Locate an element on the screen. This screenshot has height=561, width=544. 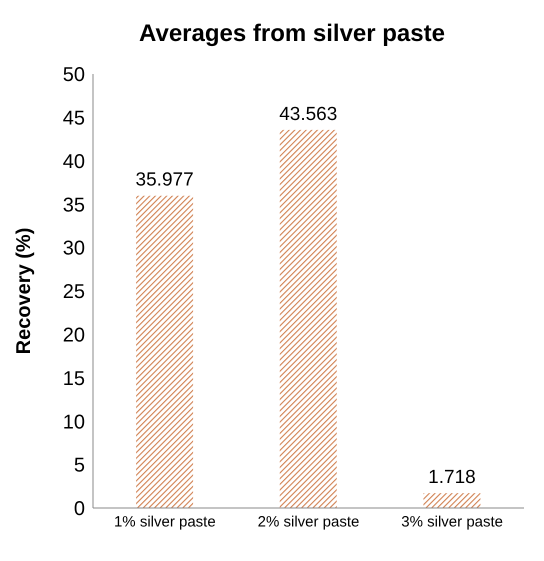
y-tick-label: 25 is located at coordinates (73, 292).